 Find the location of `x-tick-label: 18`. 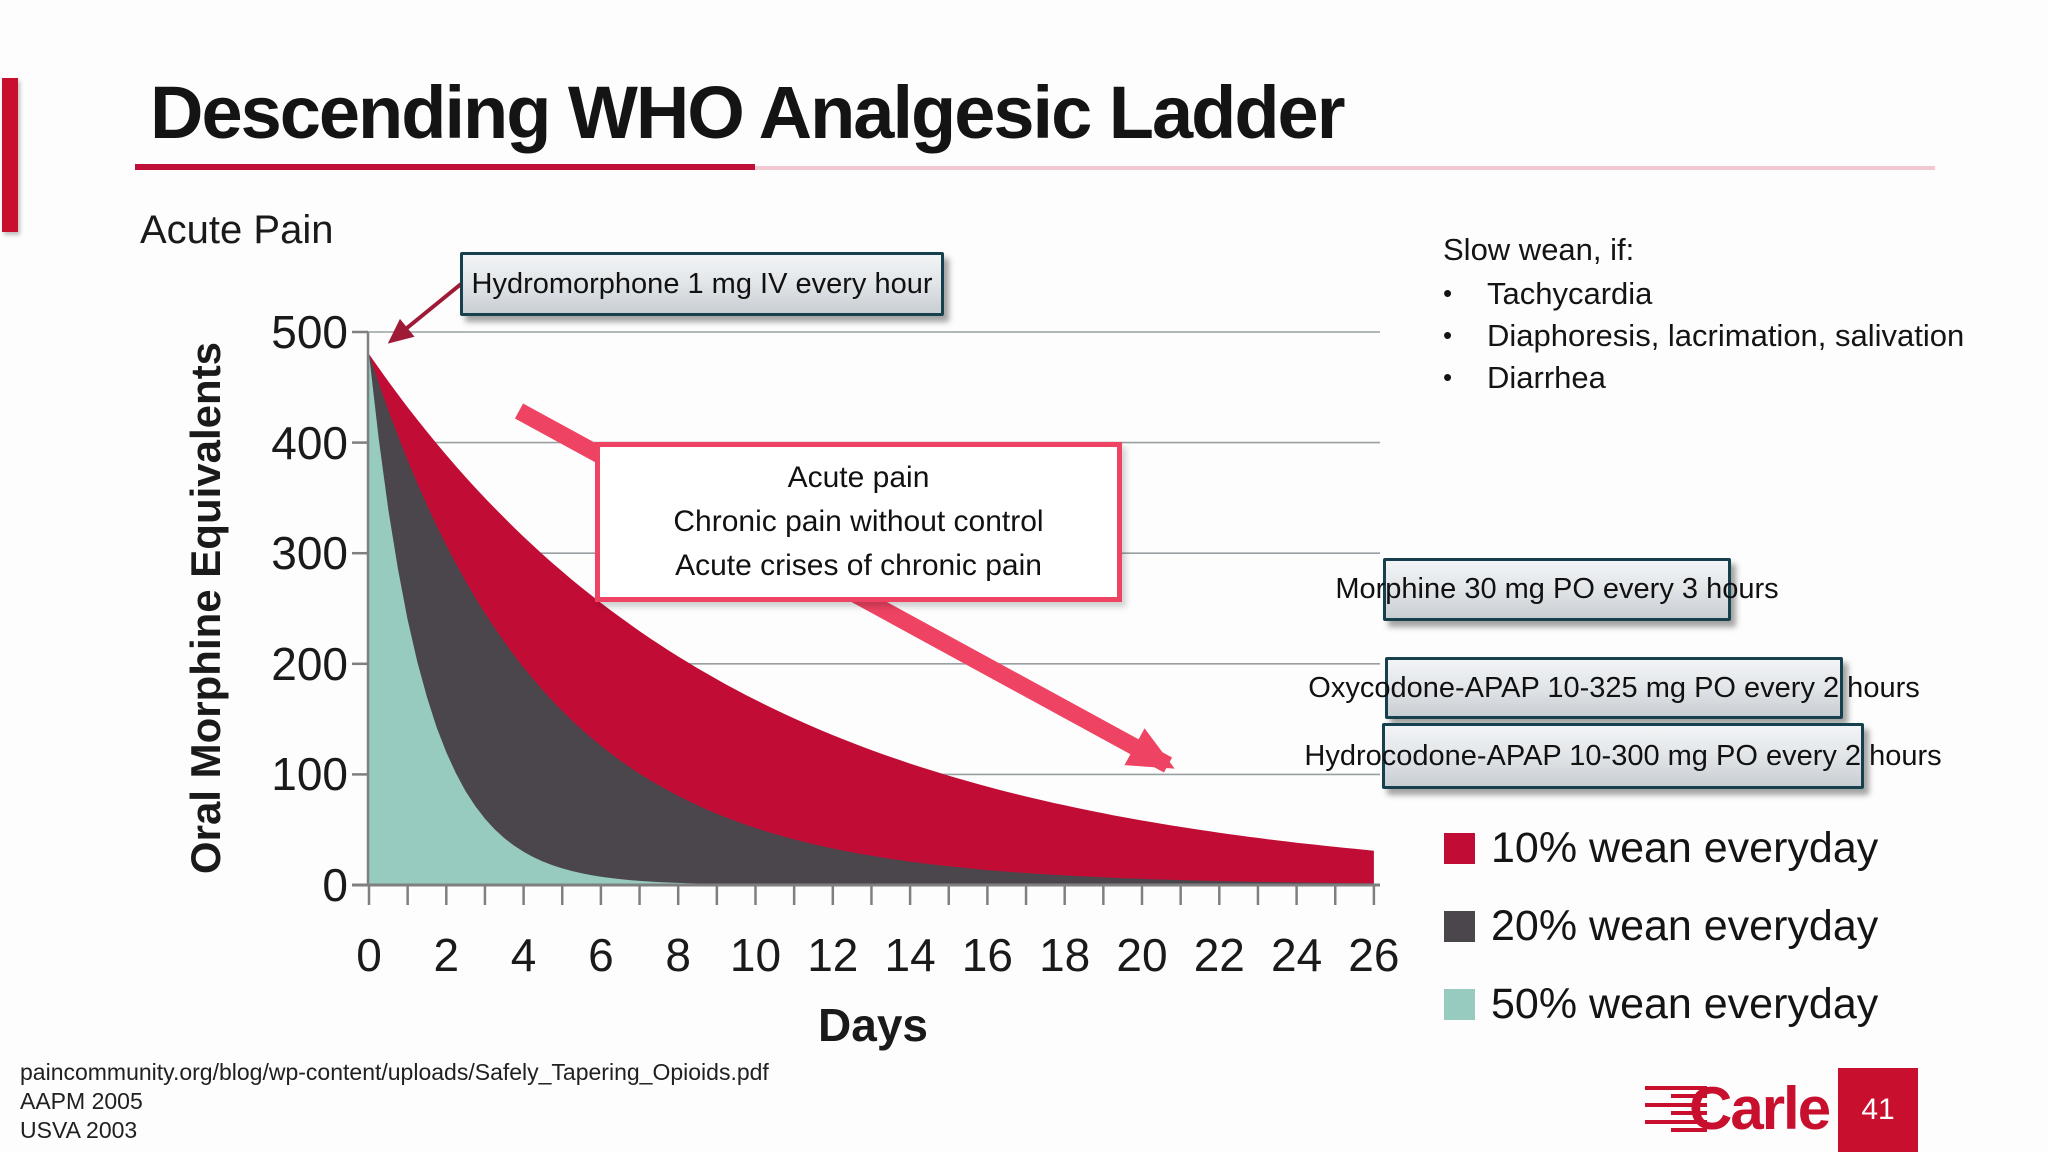

x-tick-label: 18 is located at coordinates (1065, 955).